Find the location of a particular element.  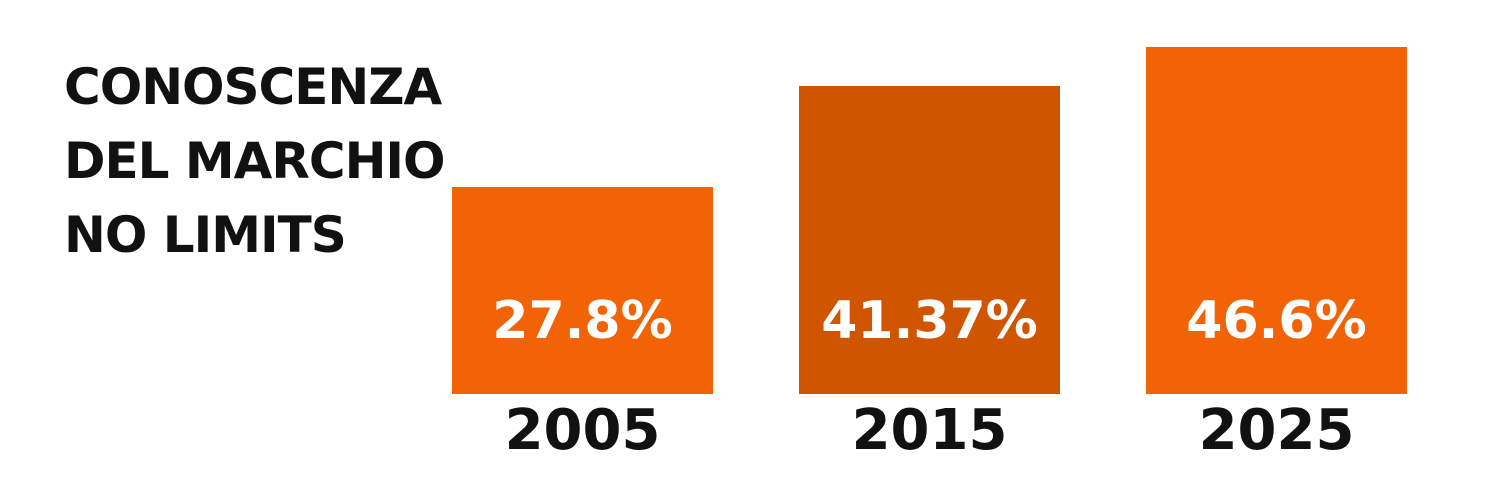

value-label: 46.6% is located at coordinates (1276, 321).